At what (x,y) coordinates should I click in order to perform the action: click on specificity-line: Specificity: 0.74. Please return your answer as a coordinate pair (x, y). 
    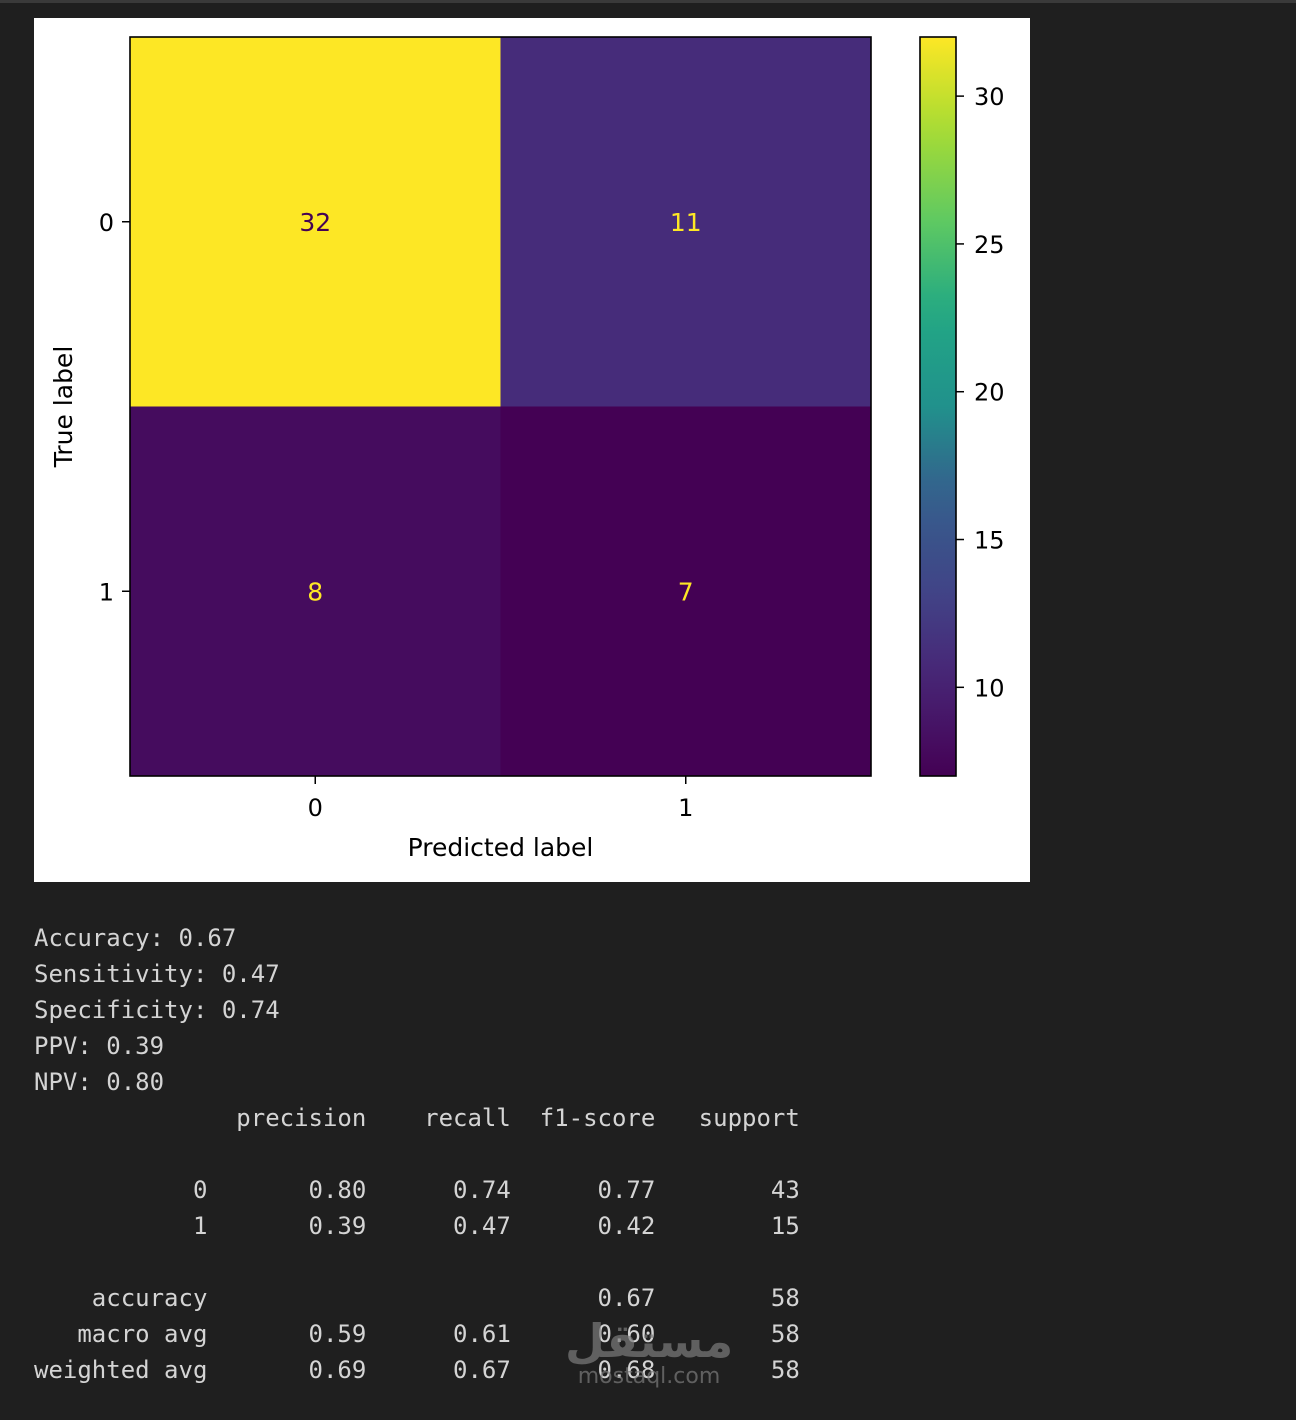
    Looking at the image, I should click on (157, 1010).